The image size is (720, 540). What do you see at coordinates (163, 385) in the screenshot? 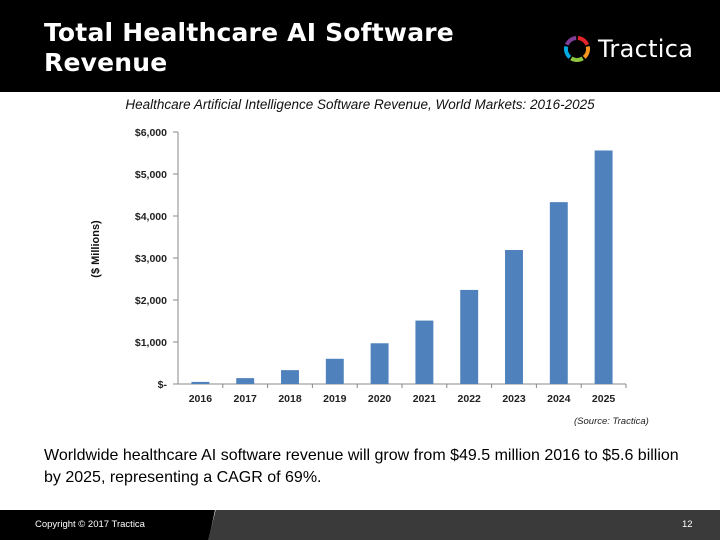
I see `y-tick-label: $-` at bounding box center [163, 385].